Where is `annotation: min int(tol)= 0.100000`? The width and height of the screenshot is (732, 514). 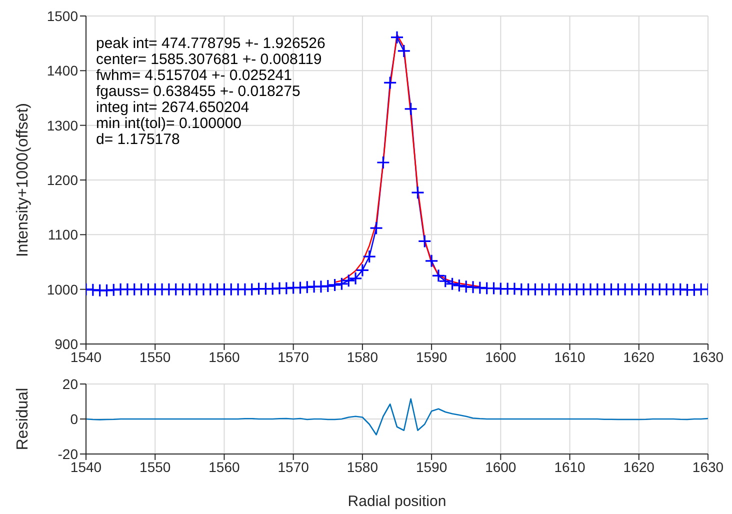 annotation: min int(tol)= 0.100000 is located at coordinates (169, 123).